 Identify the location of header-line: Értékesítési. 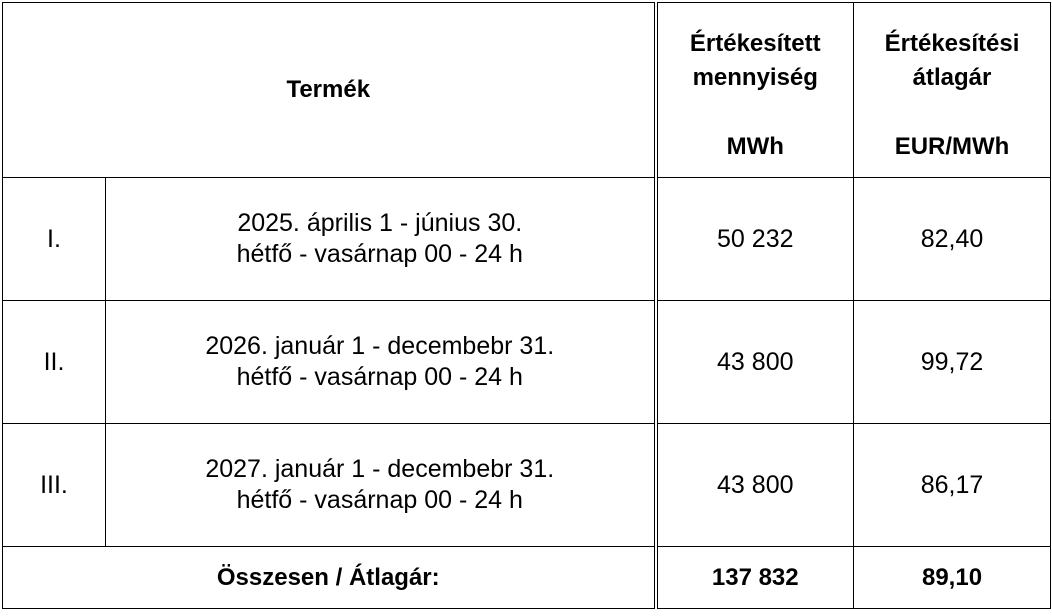
(952, 43).